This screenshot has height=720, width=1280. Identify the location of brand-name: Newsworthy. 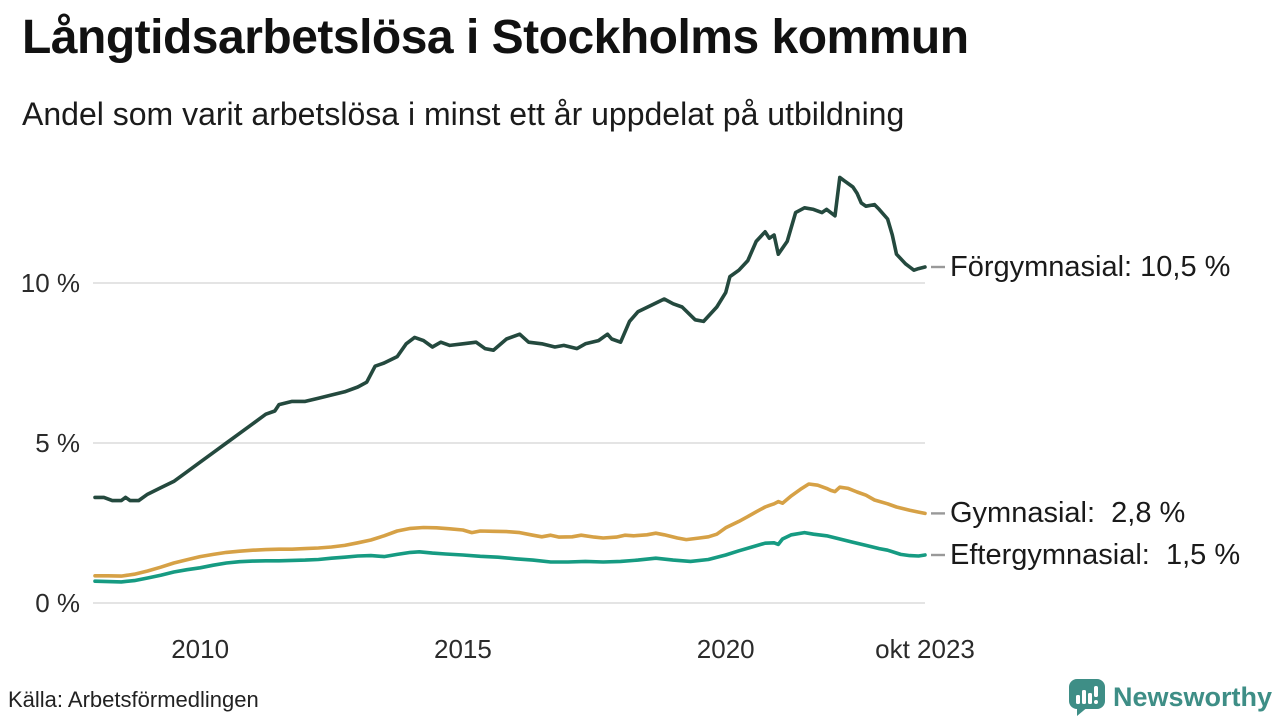
(1192, 696).